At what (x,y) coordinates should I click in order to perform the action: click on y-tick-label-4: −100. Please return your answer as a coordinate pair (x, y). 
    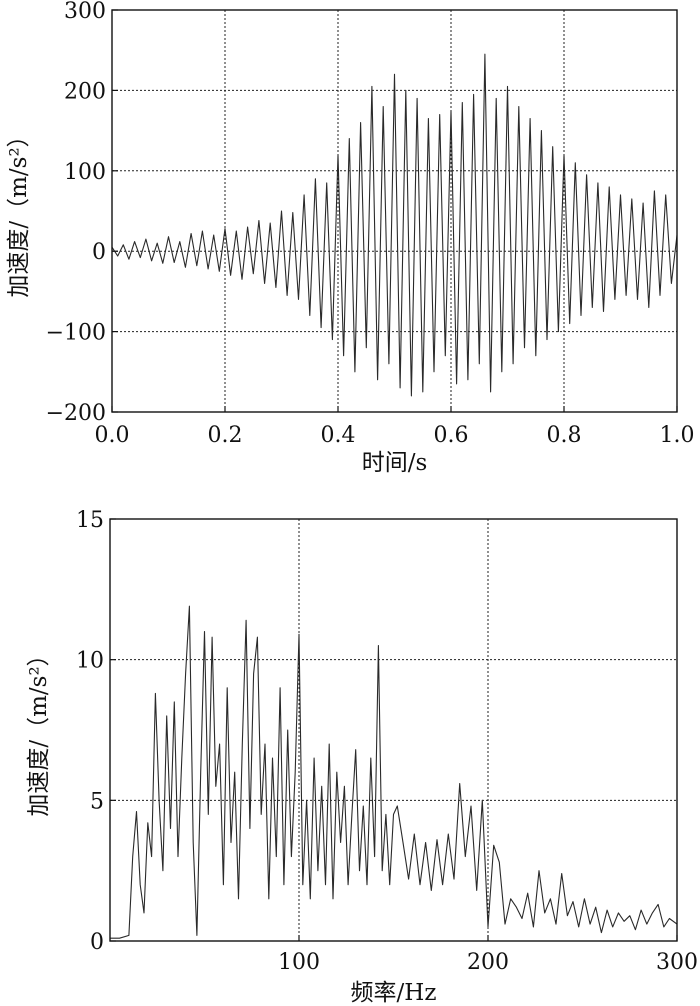
    Looking at the image, I should click on (76, 333).